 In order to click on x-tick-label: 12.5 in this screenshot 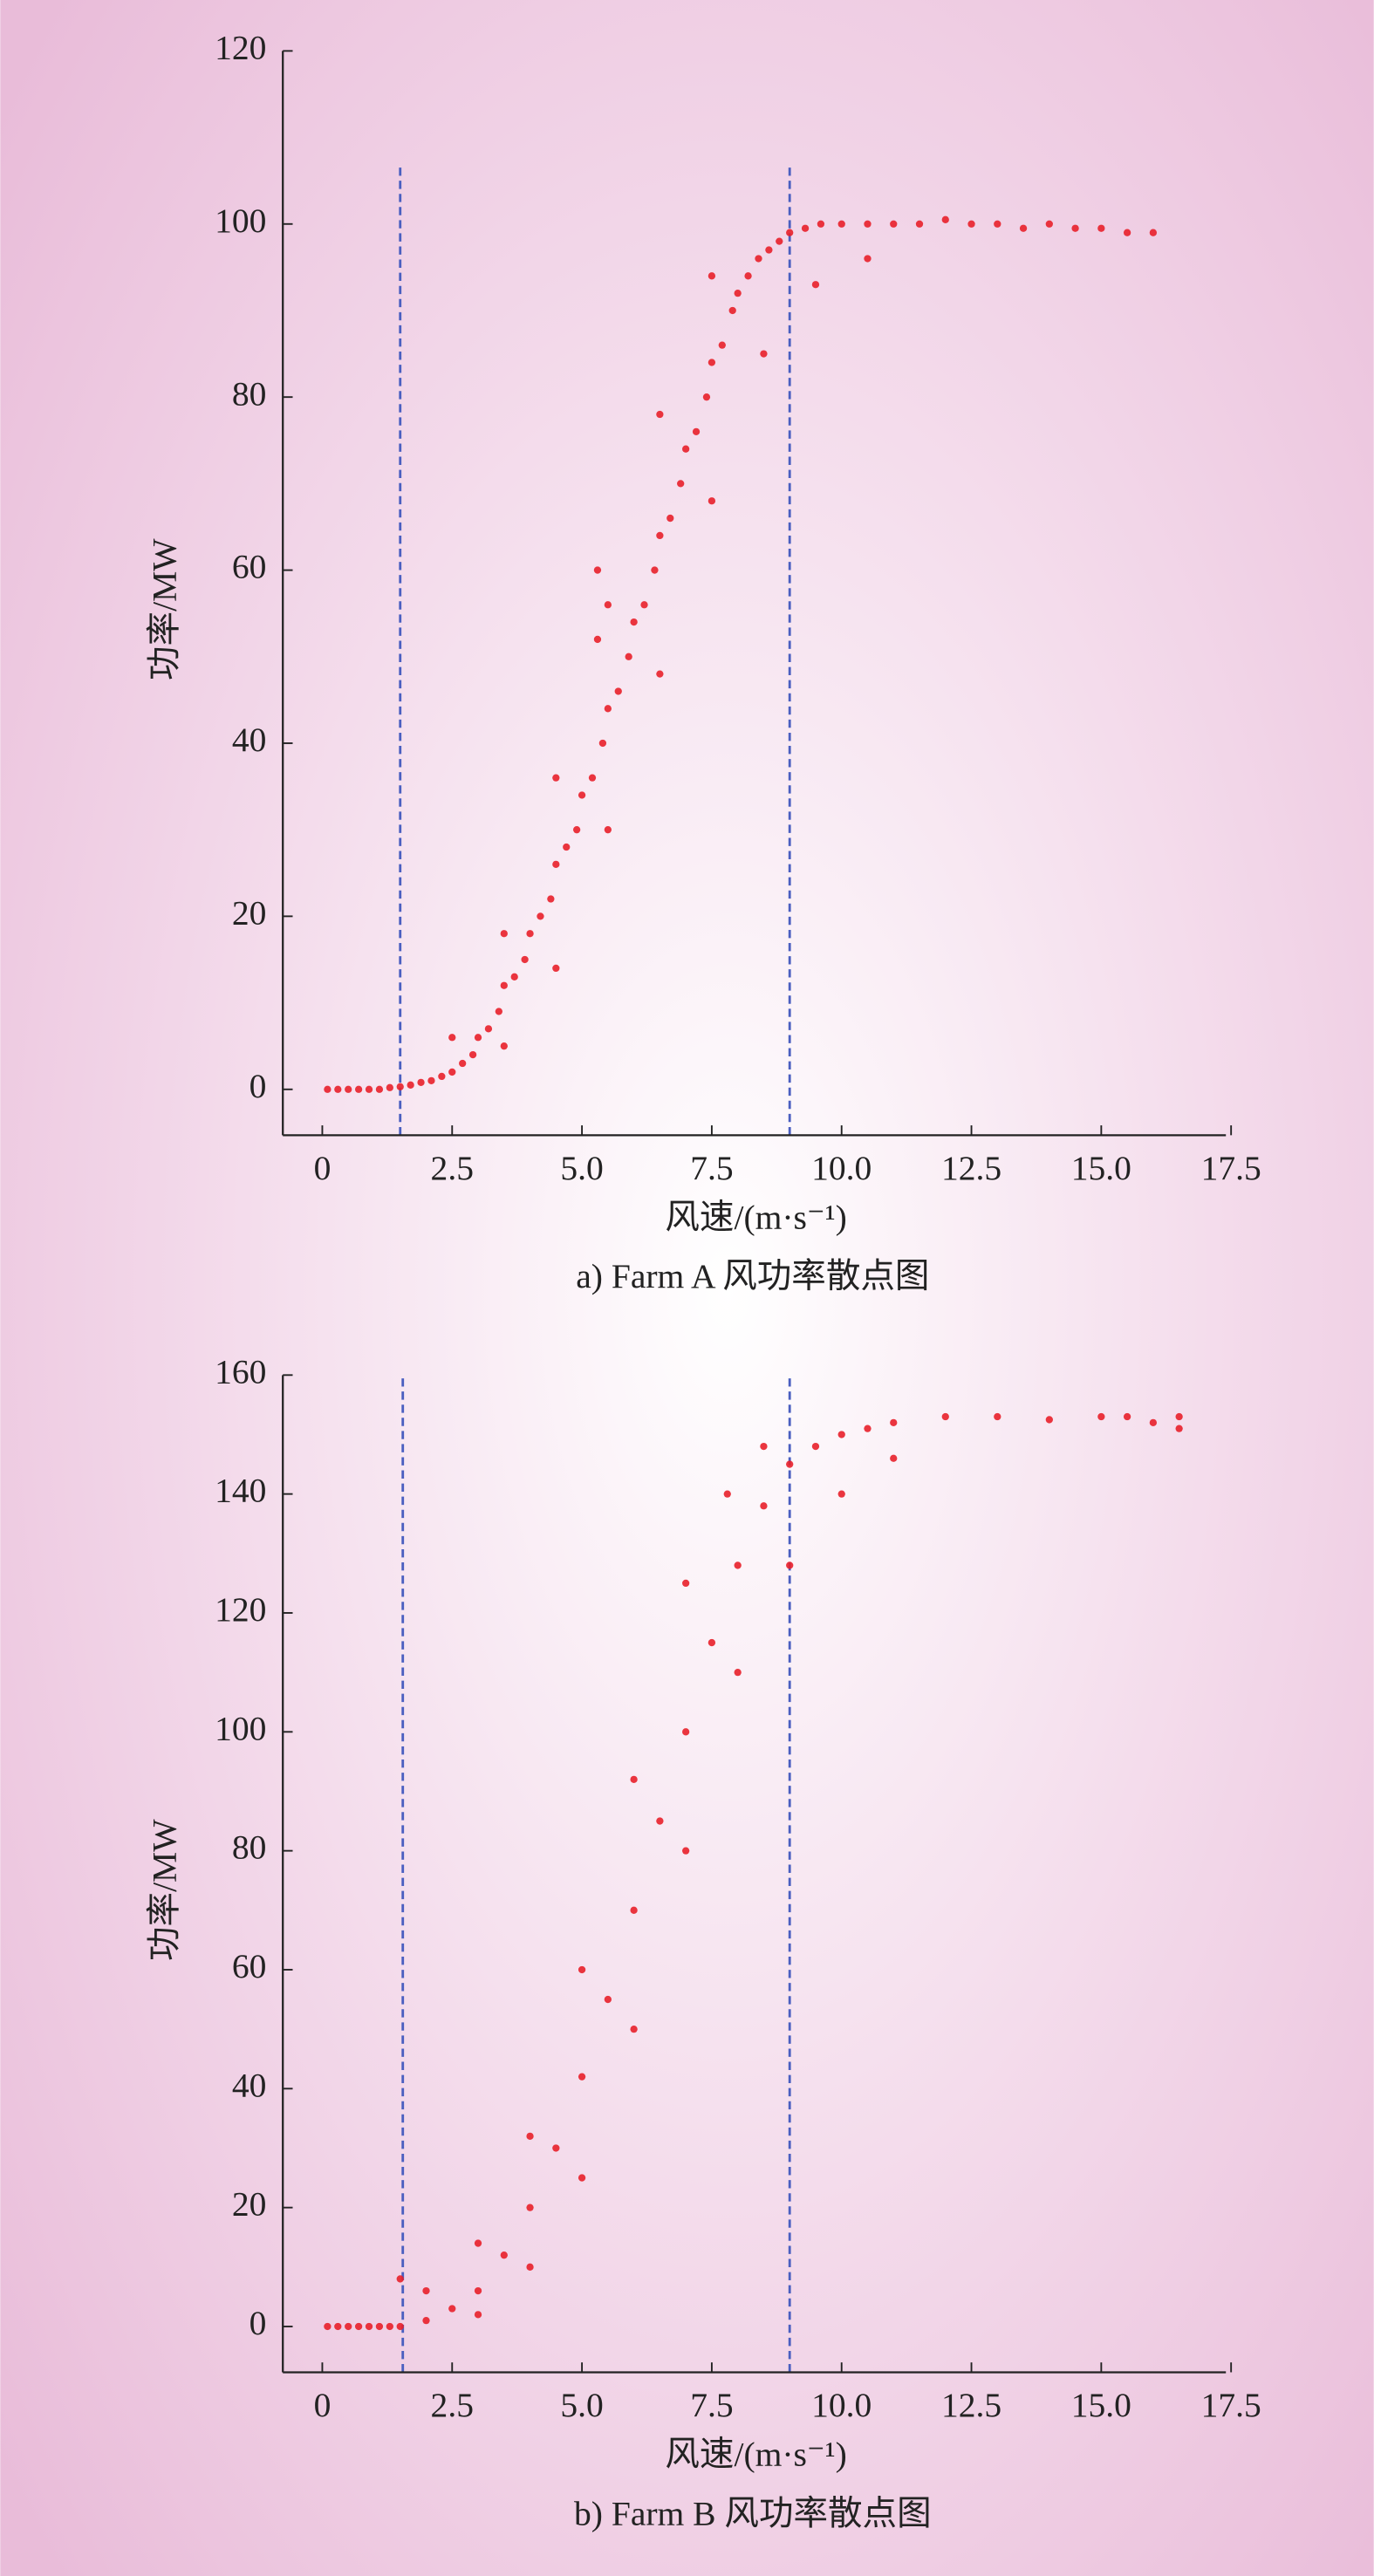, I will do `click(971, 1168)`.